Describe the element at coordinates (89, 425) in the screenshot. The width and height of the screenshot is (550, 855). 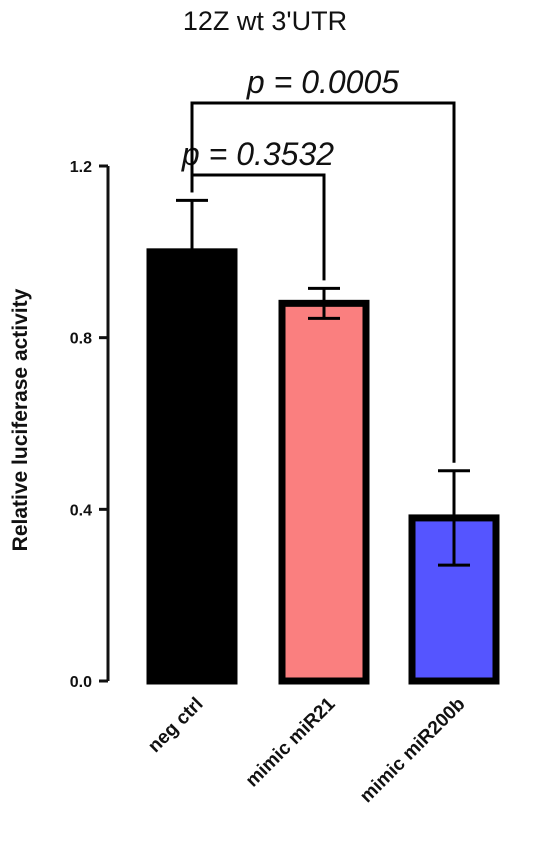
I see `y-axis-ticks: 0.0 0.4 0.8 1.2` at that location.